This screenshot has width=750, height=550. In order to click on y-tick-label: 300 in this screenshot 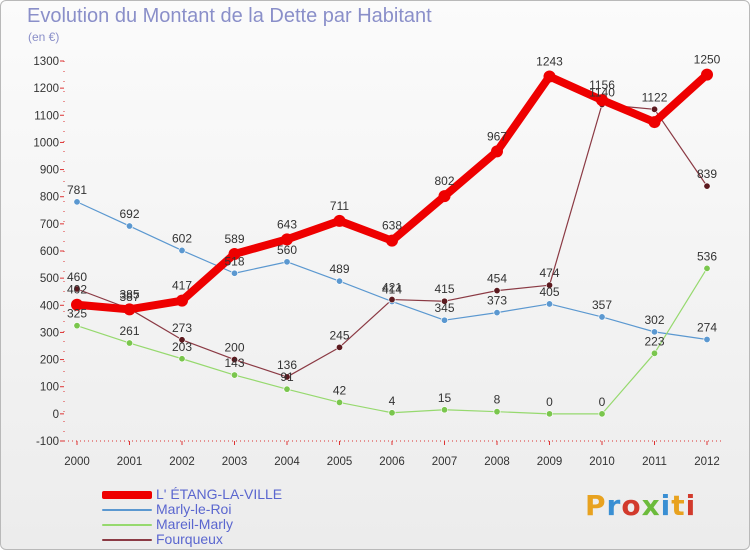, I will do `click(49, 333)`.